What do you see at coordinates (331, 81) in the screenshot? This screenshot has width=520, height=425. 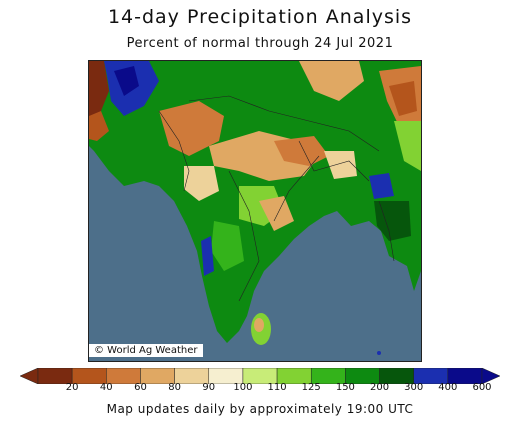 I see `dry-zone-north` at bounding box center [331, 81].